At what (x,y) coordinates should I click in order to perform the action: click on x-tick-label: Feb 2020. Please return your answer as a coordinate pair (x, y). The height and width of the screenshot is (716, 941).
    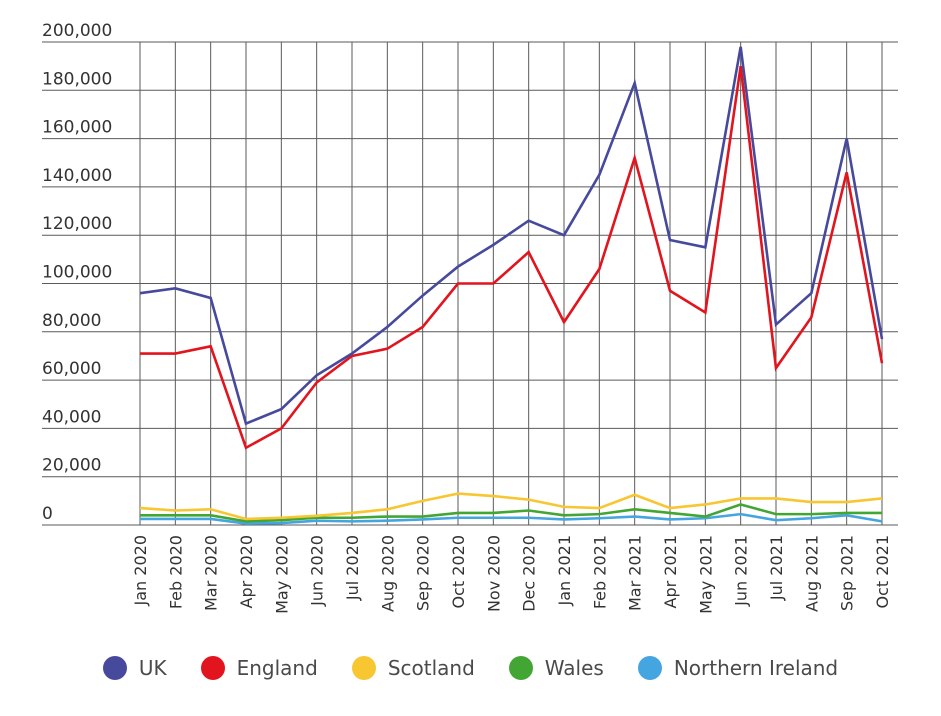
    Looking at the image, I should click on (175, 572).